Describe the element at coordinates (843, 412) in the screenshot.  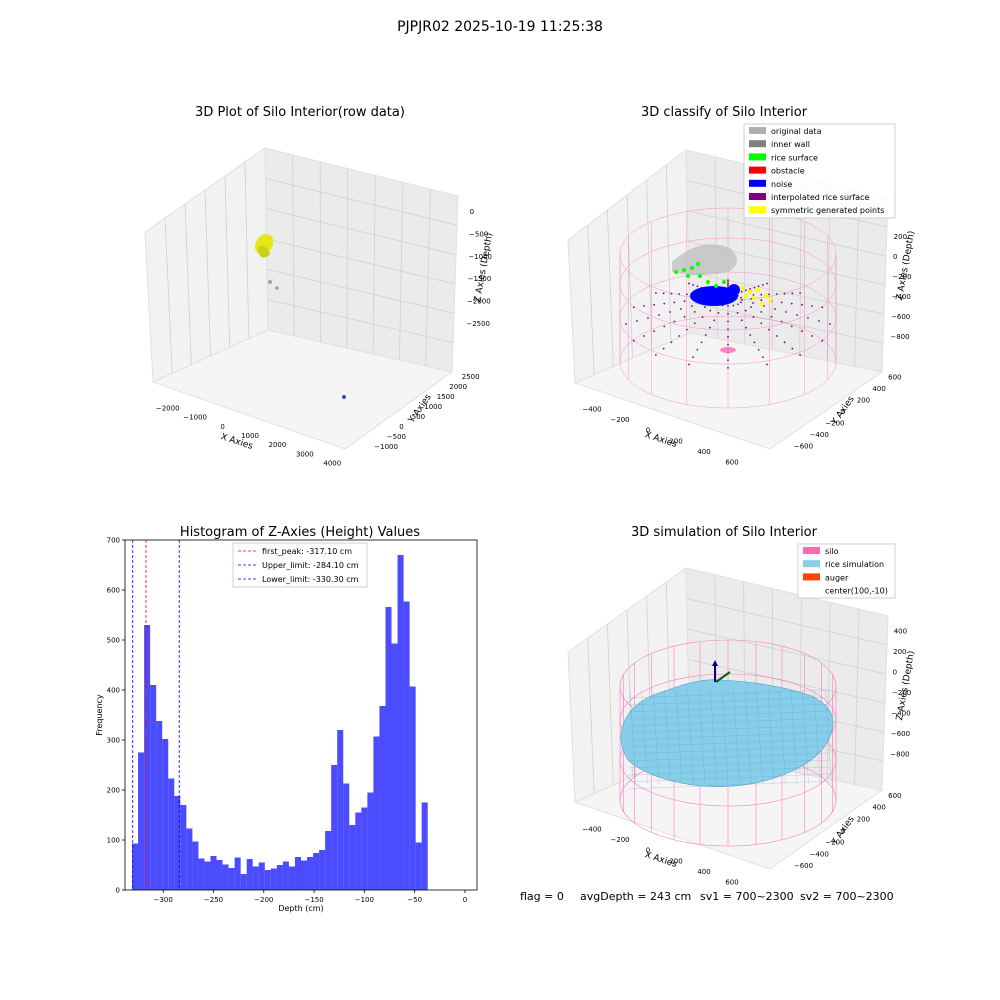
I see `panel2-y-tick-3: 0` at that location.